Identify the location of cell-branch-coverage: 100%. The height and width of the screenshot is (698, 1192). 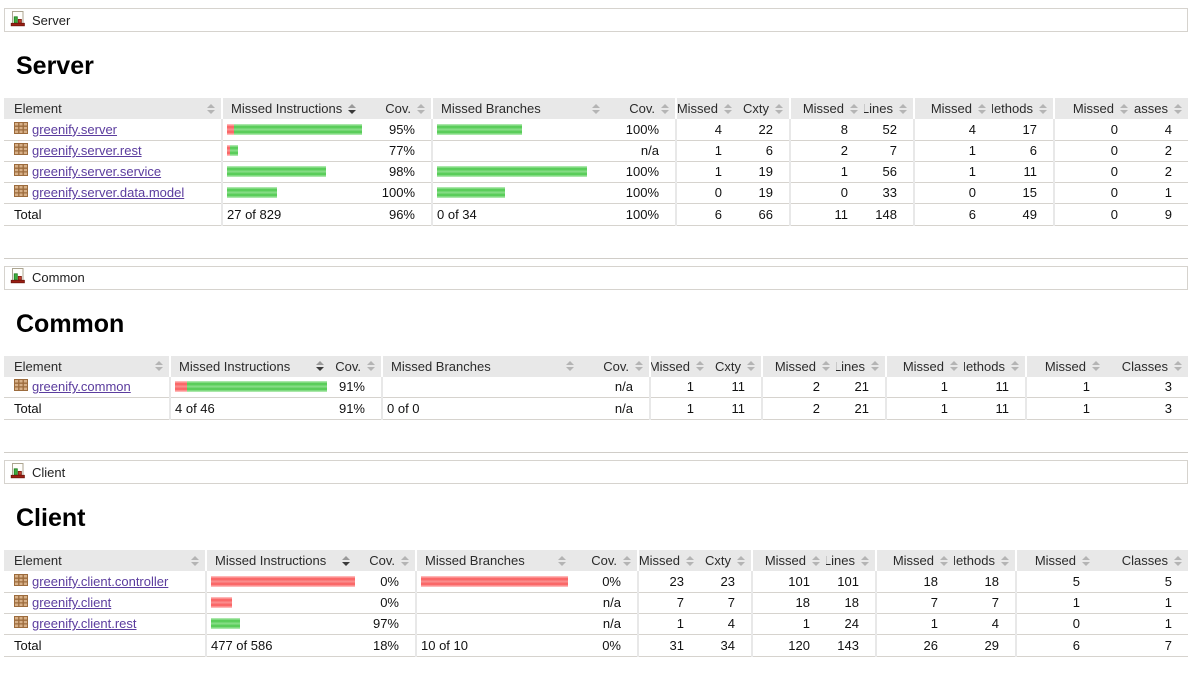
(641, 193).